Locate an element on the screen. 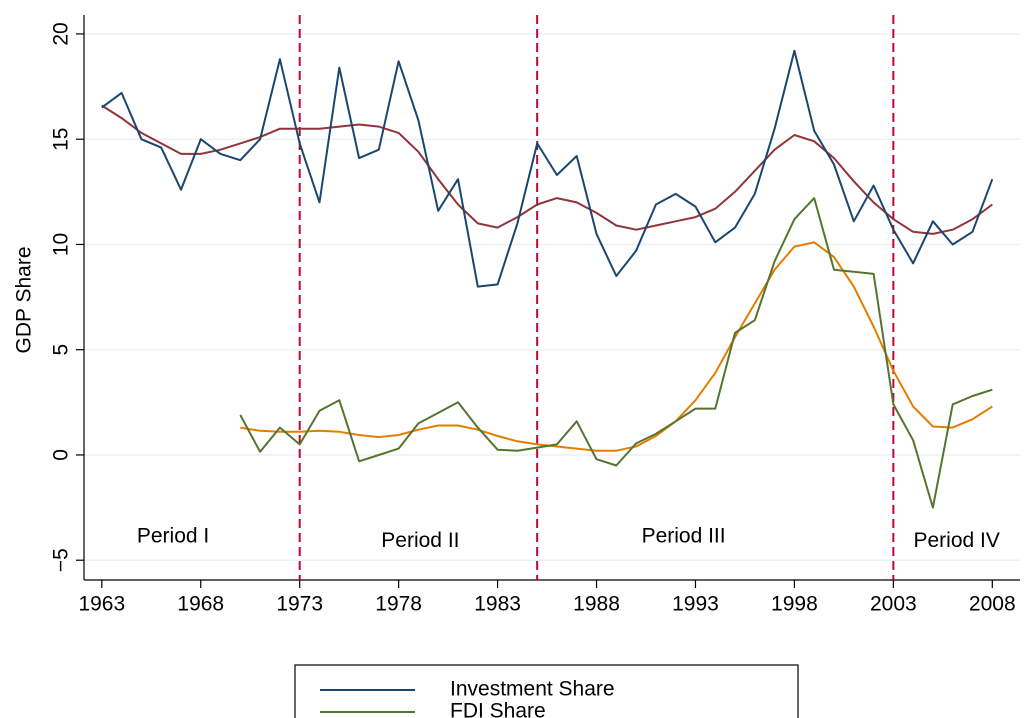  x-tick-label: 2003 is located at coordinates (893, 604).